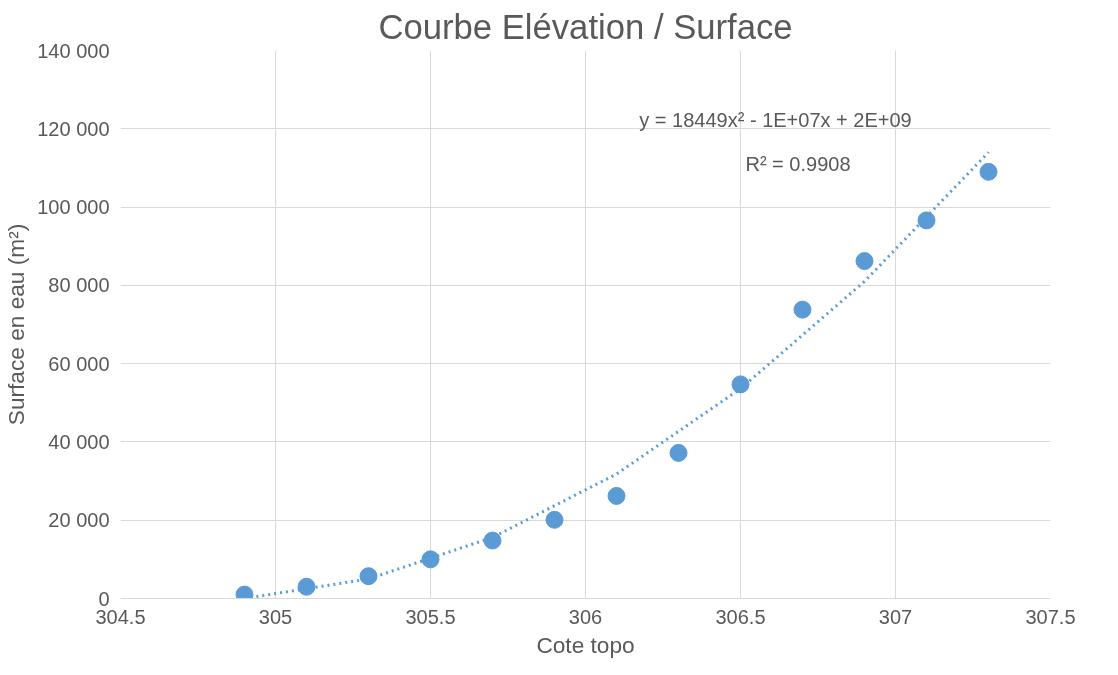  What do you see at coordinates (585, 26) in the screenshot?
I see `chart-title: Courbe Elévation / Surface` at bounding box center [585, 26].